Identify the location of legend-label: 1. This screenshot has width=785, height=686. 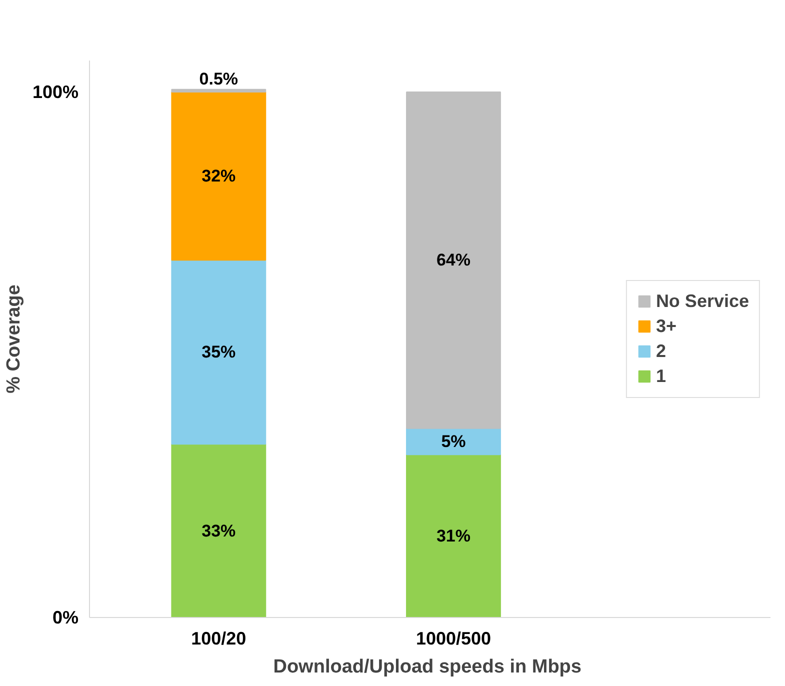
(661, 376).